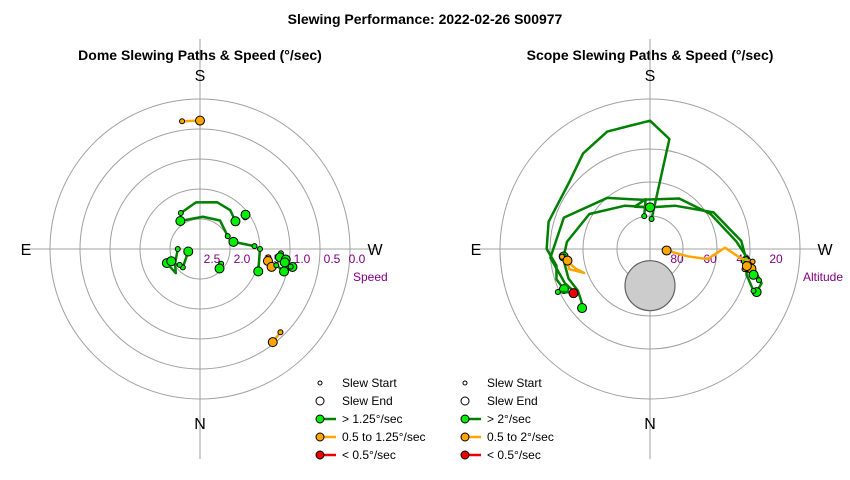  I want to click on scope-slew-paths, so click(654, 216).